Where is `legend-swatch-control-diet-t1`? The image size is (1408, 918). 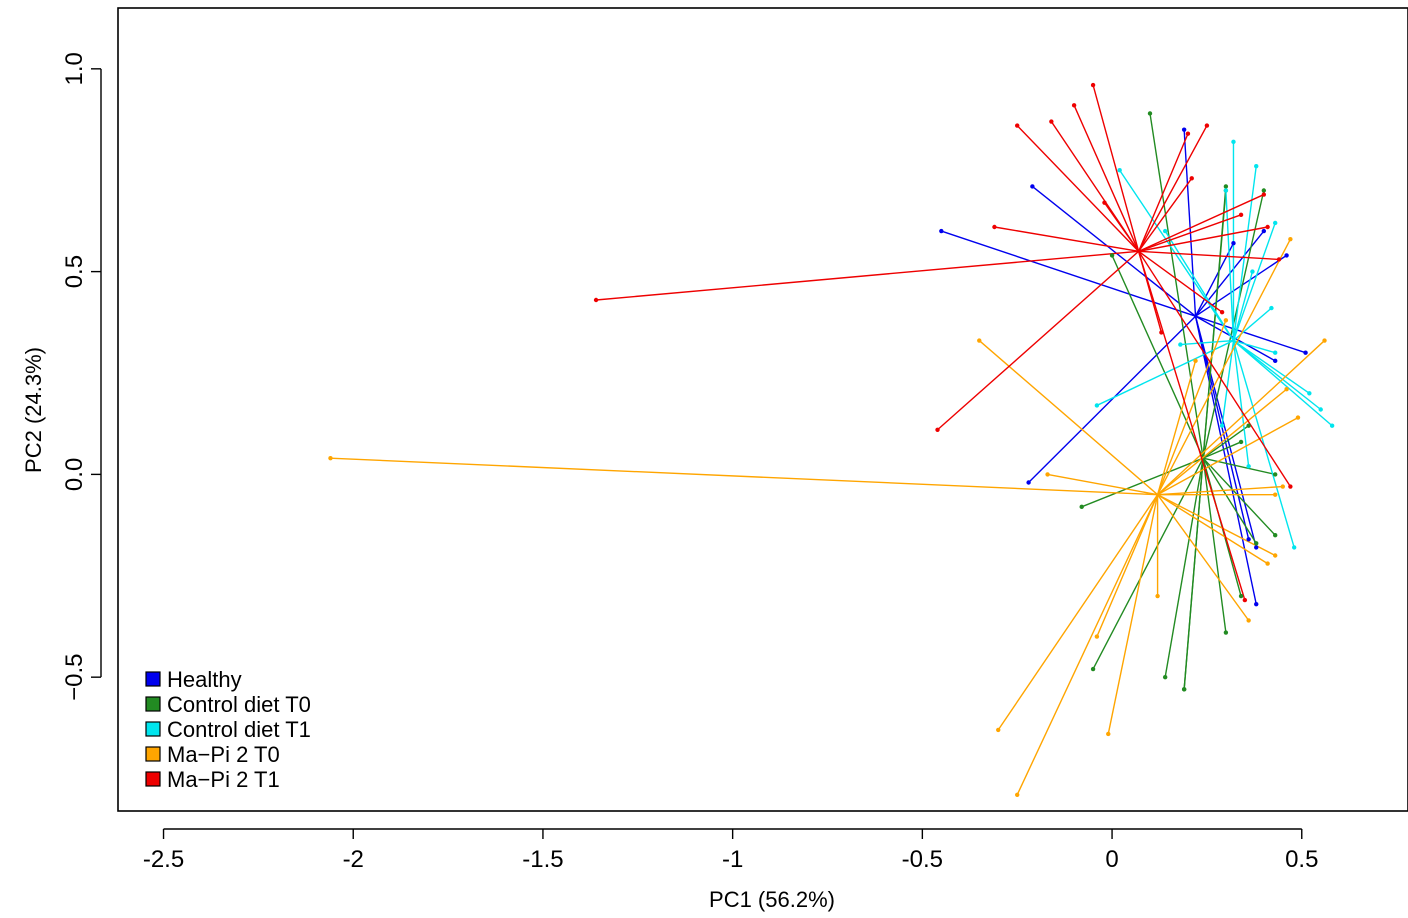 legend-swatch-control-diet-t1 is located at coordinates (153, 729).